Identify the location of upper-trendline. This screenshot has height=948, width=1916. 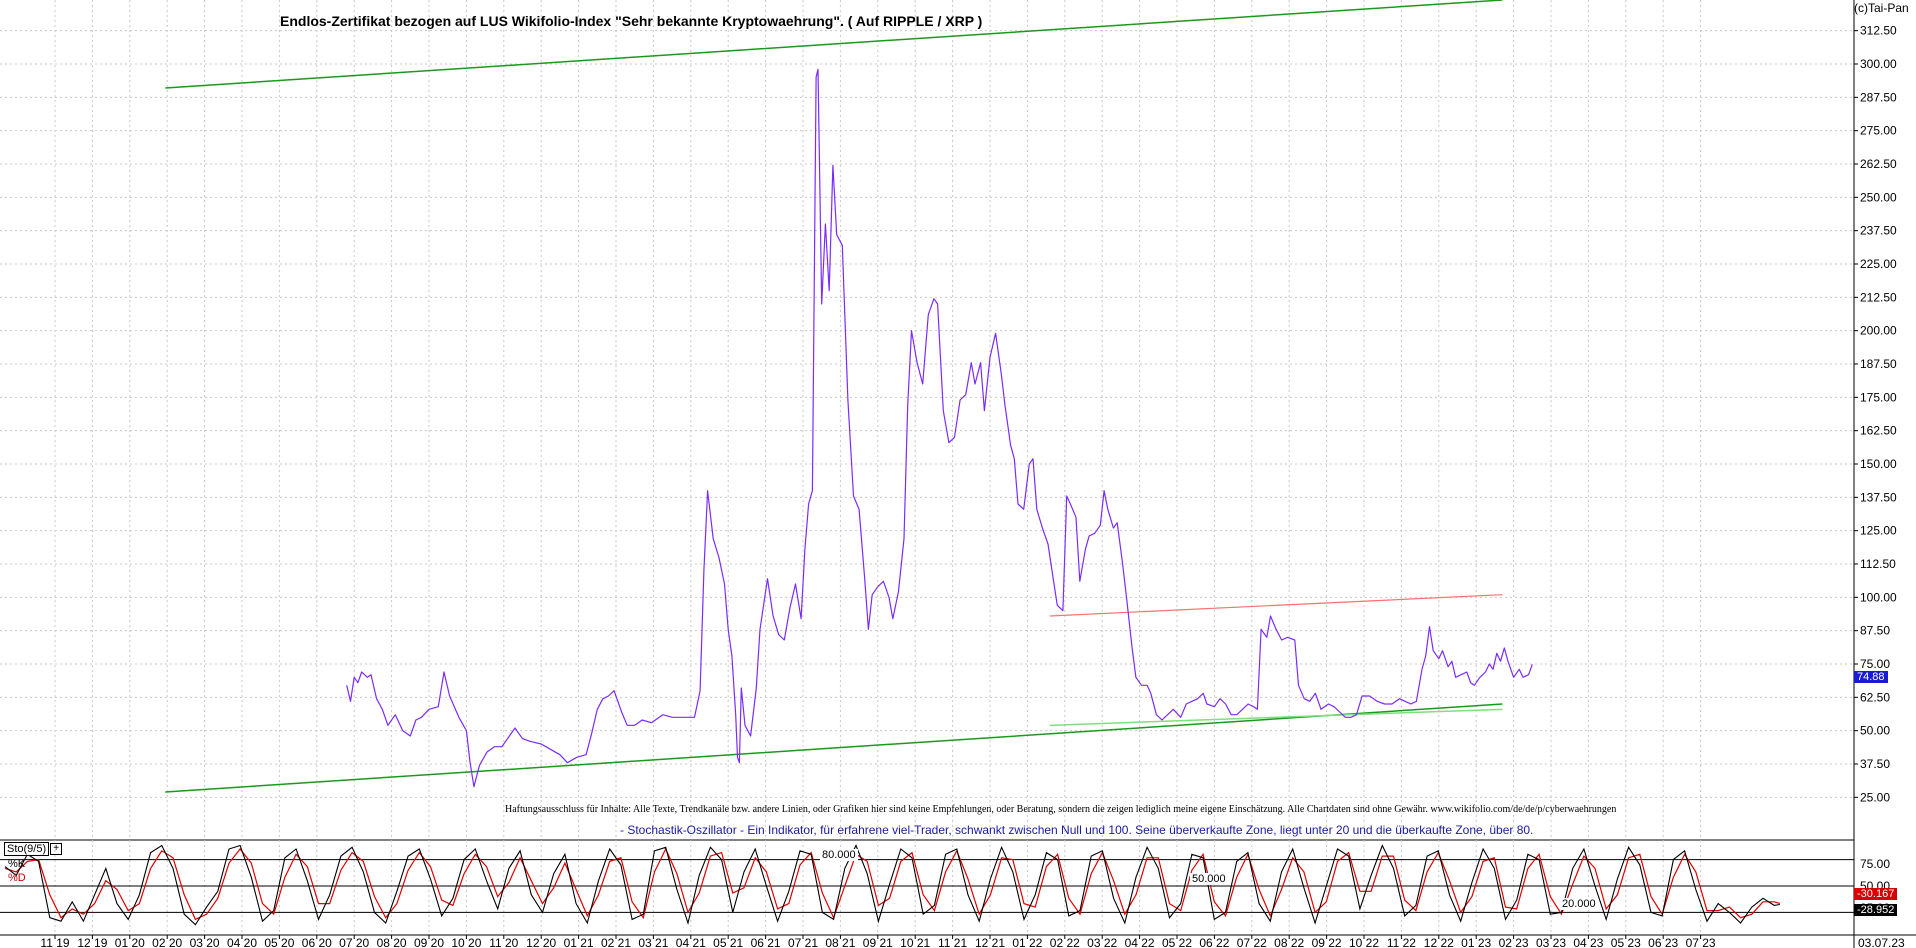
(834, 44).